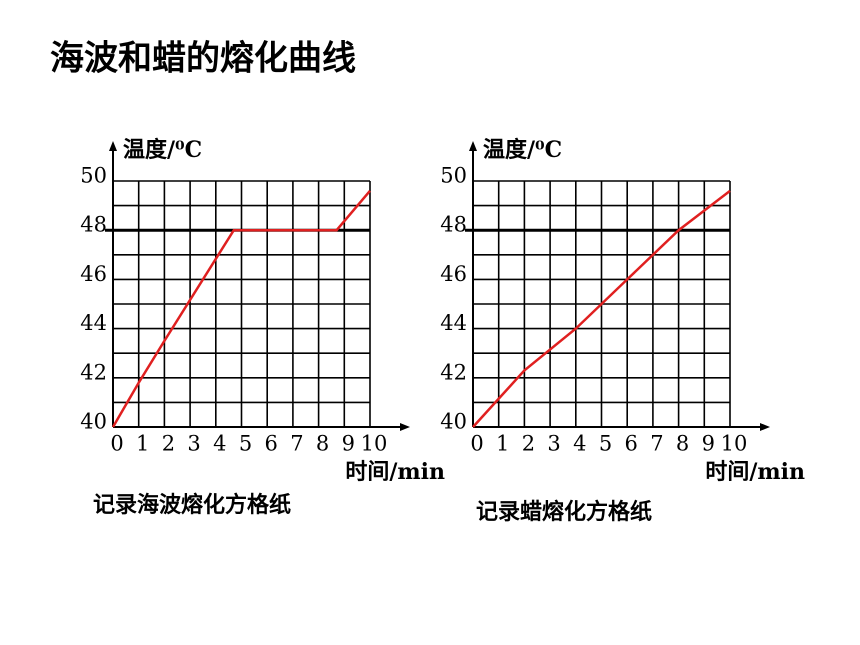 The width and height of the screenshot is (860, 645). Describe the element at coordinates (203, 59) in the screenshot. I see `slide-title: 海波和蜡的熔化曲线` at that location.